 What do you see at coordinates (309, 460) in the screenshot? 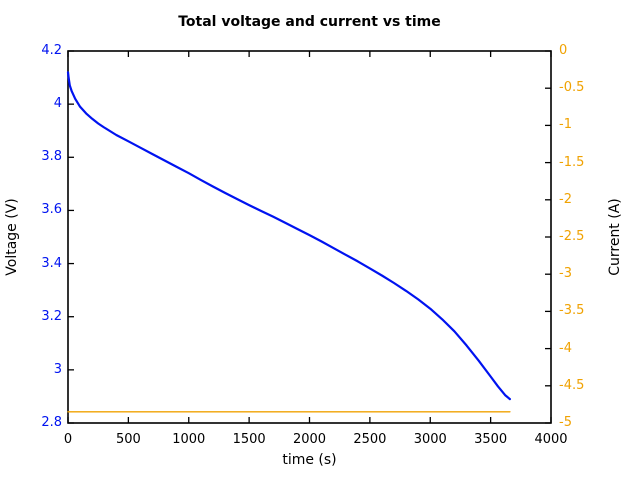
I see `x-axis-label-time: time (s)` at bounding box center [309, 460].